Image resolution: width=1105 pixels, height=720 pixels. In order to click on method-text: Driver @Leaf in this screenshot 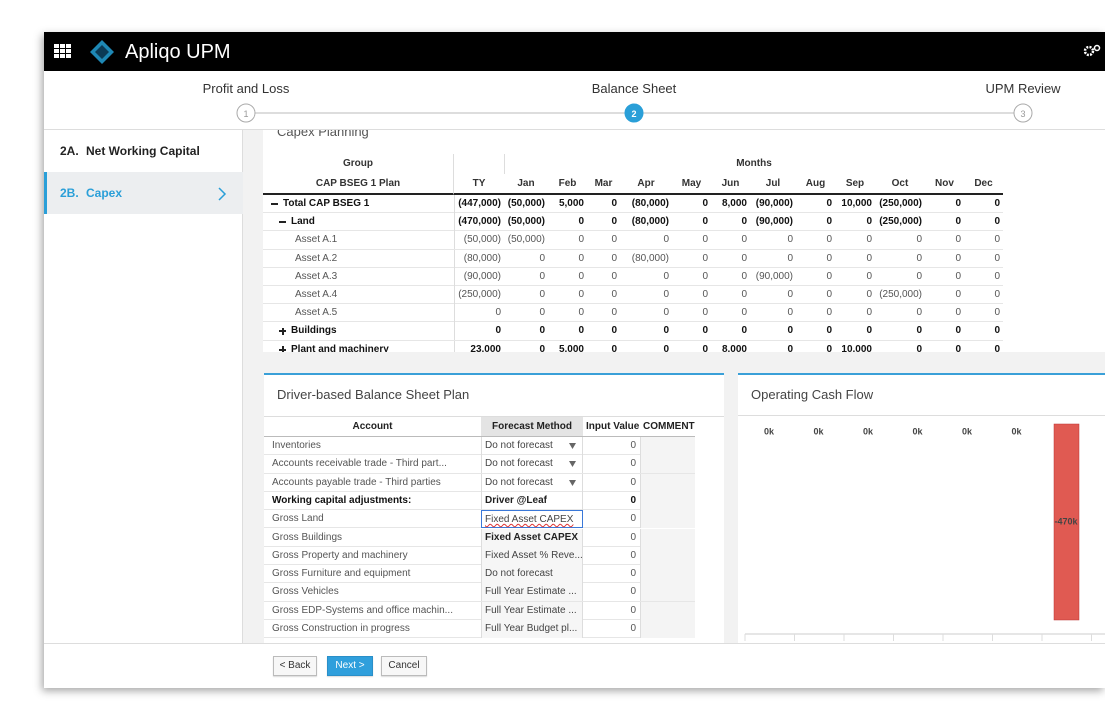, I will do `click(516, 500)`.